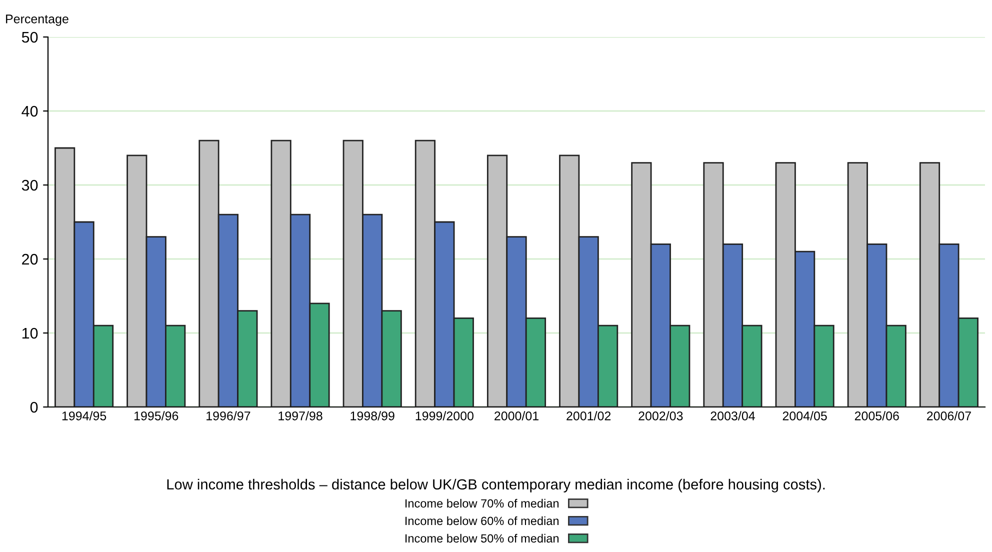  What do you see at coordinates (37, 20) in the screenshot?
I see `y-axis-title: Percentage` at bounding box center [37, 20].